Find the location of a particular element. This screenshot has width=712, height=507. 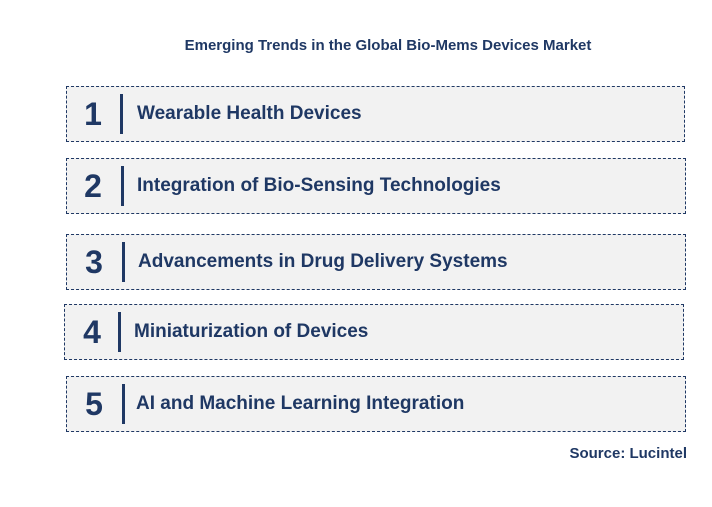

trend-number: 4 is located at coordinates (92, 331).